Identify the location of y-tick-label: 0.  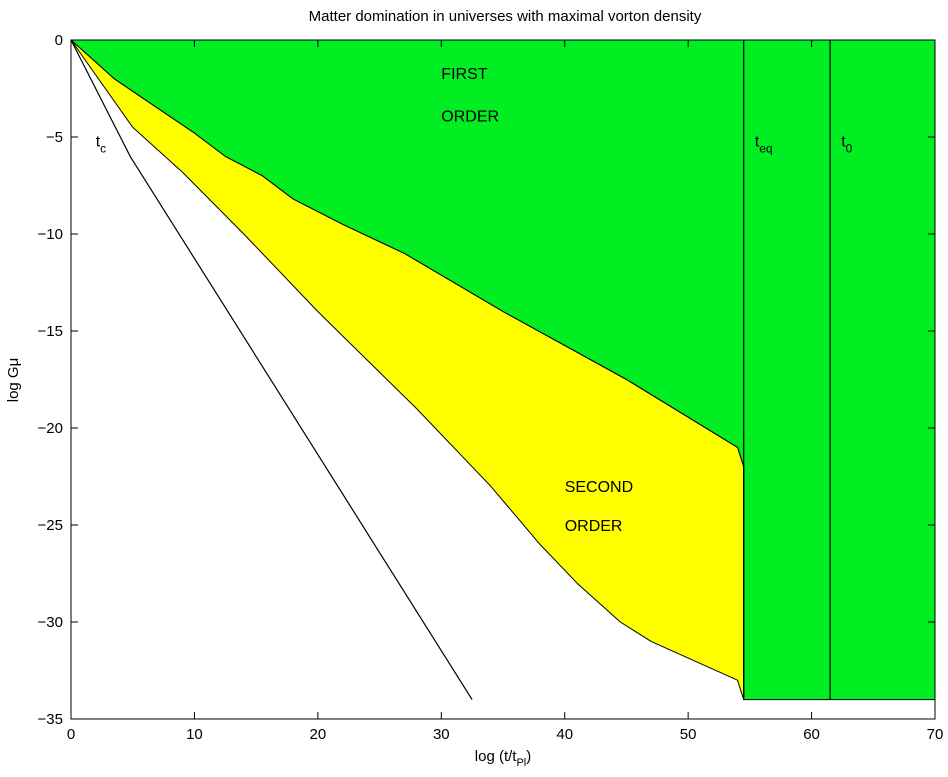
(59, 40).